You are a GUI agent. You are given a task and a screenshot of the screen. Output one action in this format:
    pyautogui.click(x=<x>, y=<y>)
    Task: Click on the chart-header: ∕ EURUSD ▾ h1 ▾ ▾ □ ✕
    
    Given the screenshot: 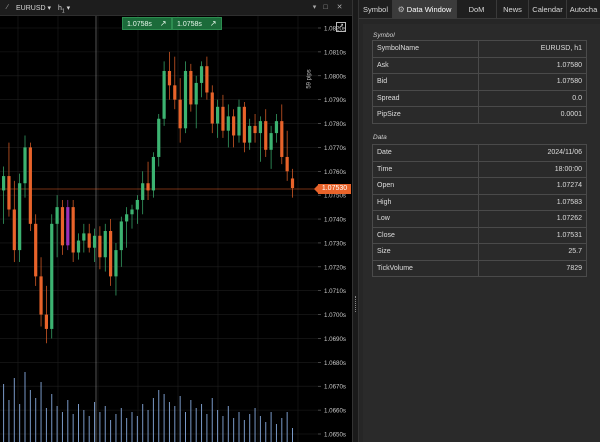 What is the action you would take?
    pyautogui.click(x=176, y=8)
    